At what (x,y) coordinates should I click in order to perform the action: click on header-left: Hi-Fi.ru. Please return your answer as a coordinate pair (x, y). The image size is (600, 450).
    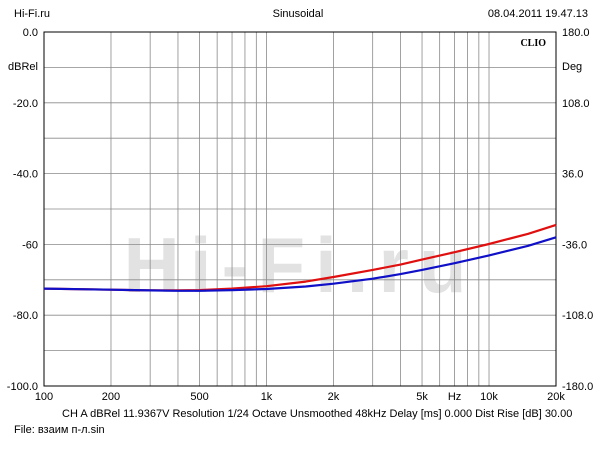
    Looking at the image, I should click on (32, 14).